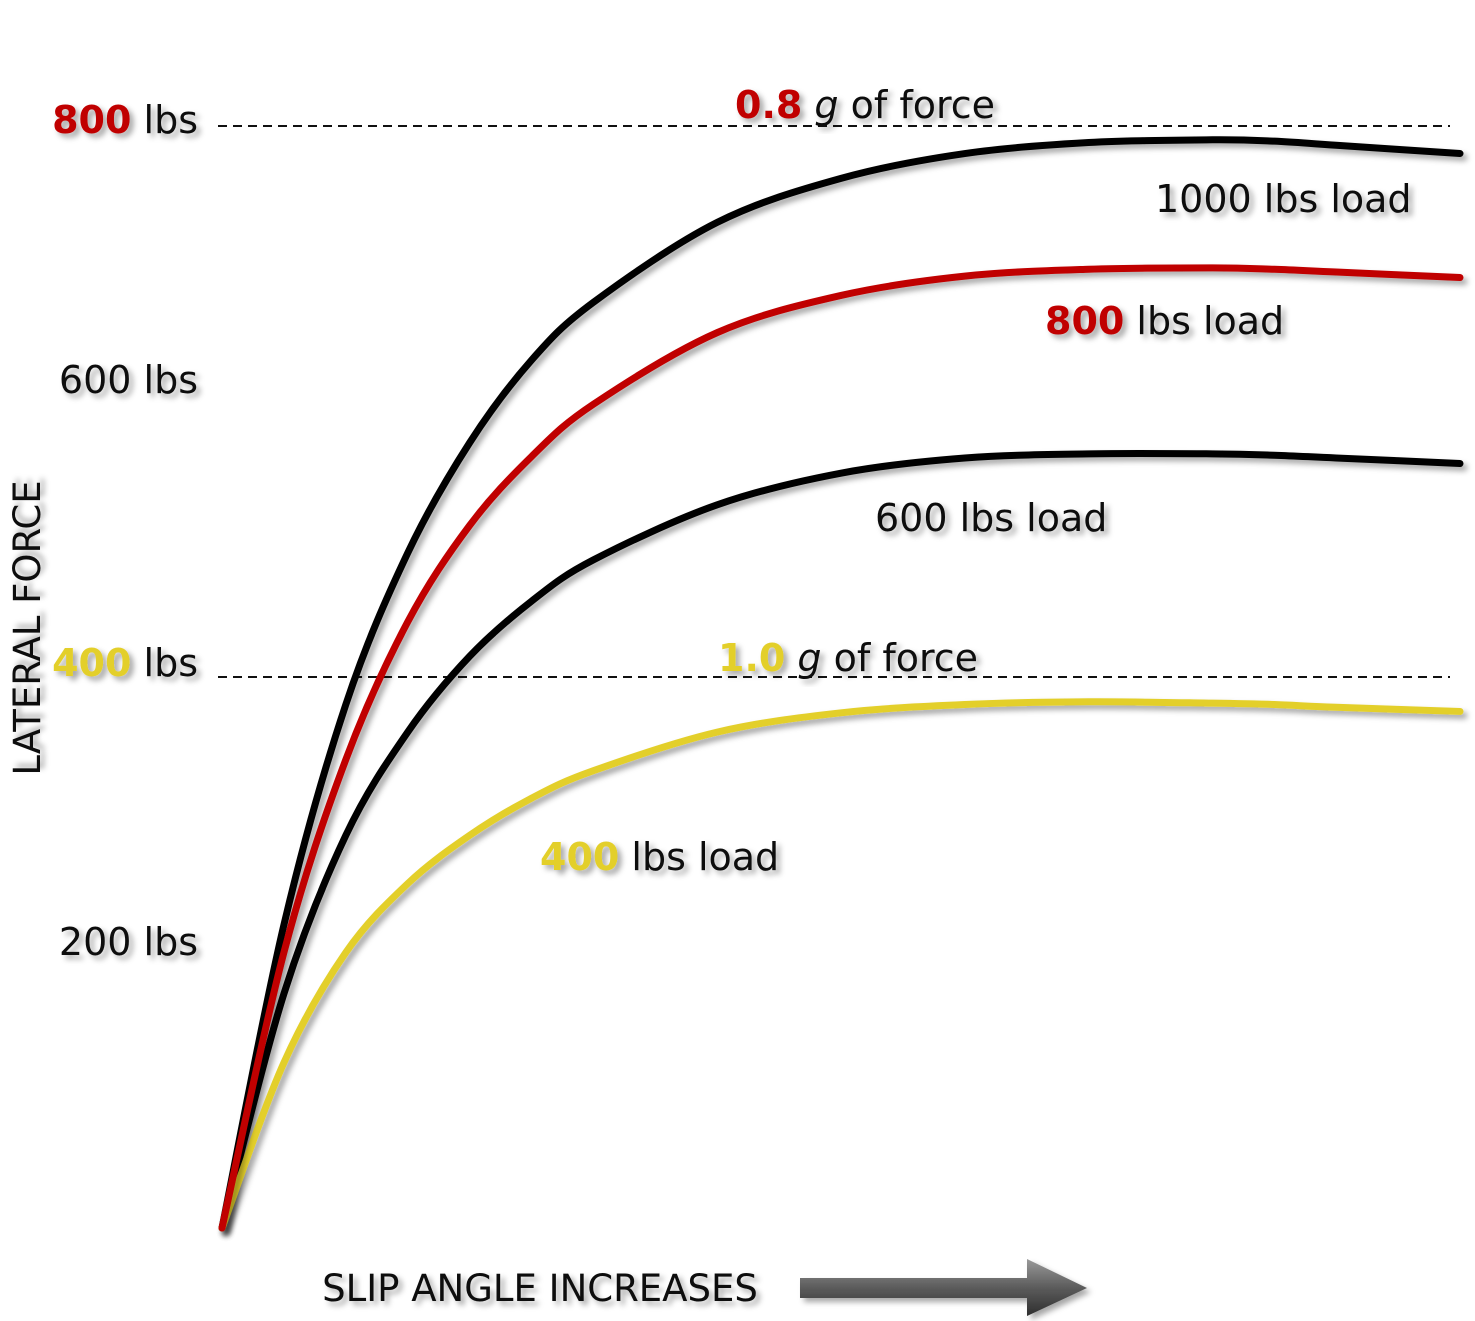 This screenshot has width=1475, height=1321. What do you see at coordinates (768, 105) in the screenshot?
I see `reference-label-0-part-0: 0.8` at bounding box center [768, 105].